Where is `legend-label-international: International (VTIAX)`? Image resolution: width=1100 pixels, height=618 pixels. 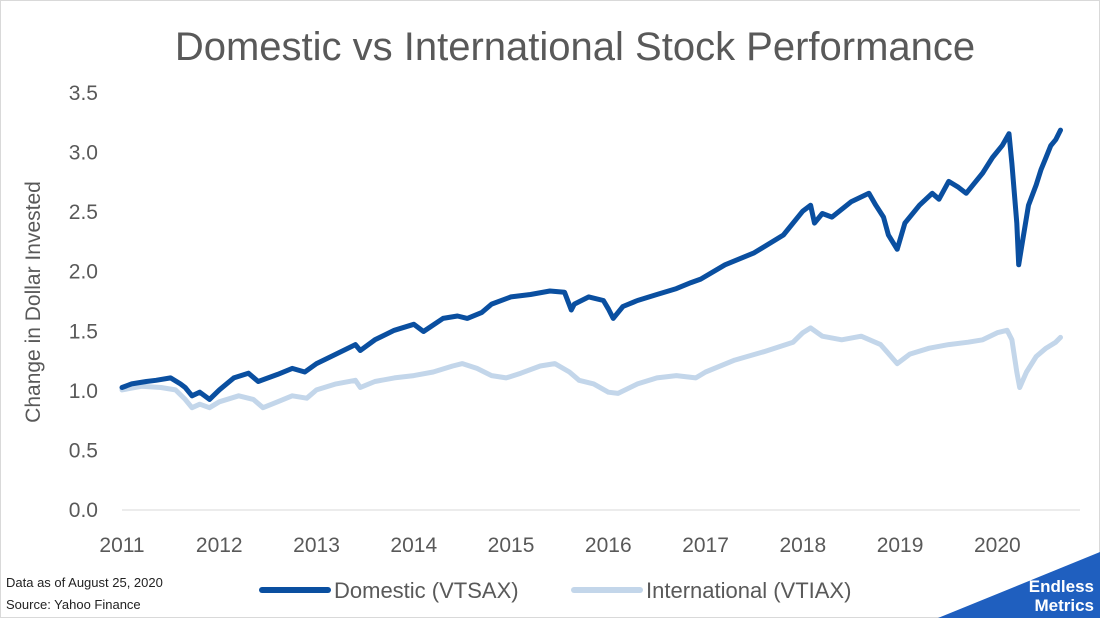 legend-label-international: International (VTIAX) is located at coordinates (748, 590).